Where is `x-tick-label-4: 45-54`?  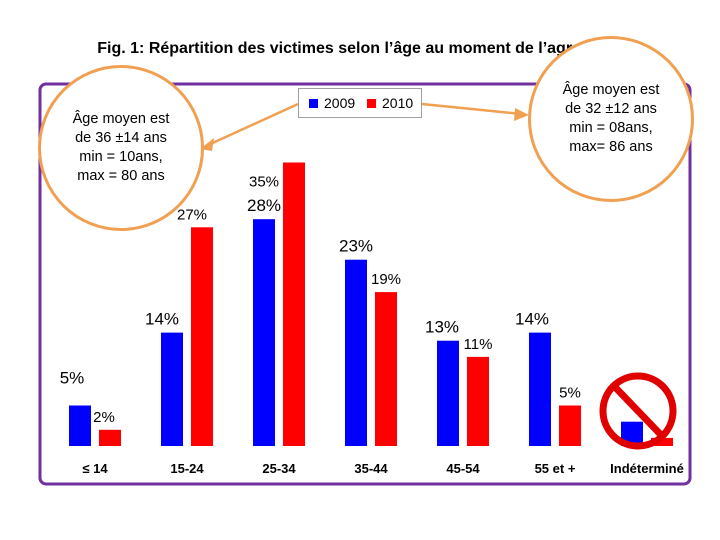 x-tick-label-4: 45-54 is located at coordinates (463, 468).